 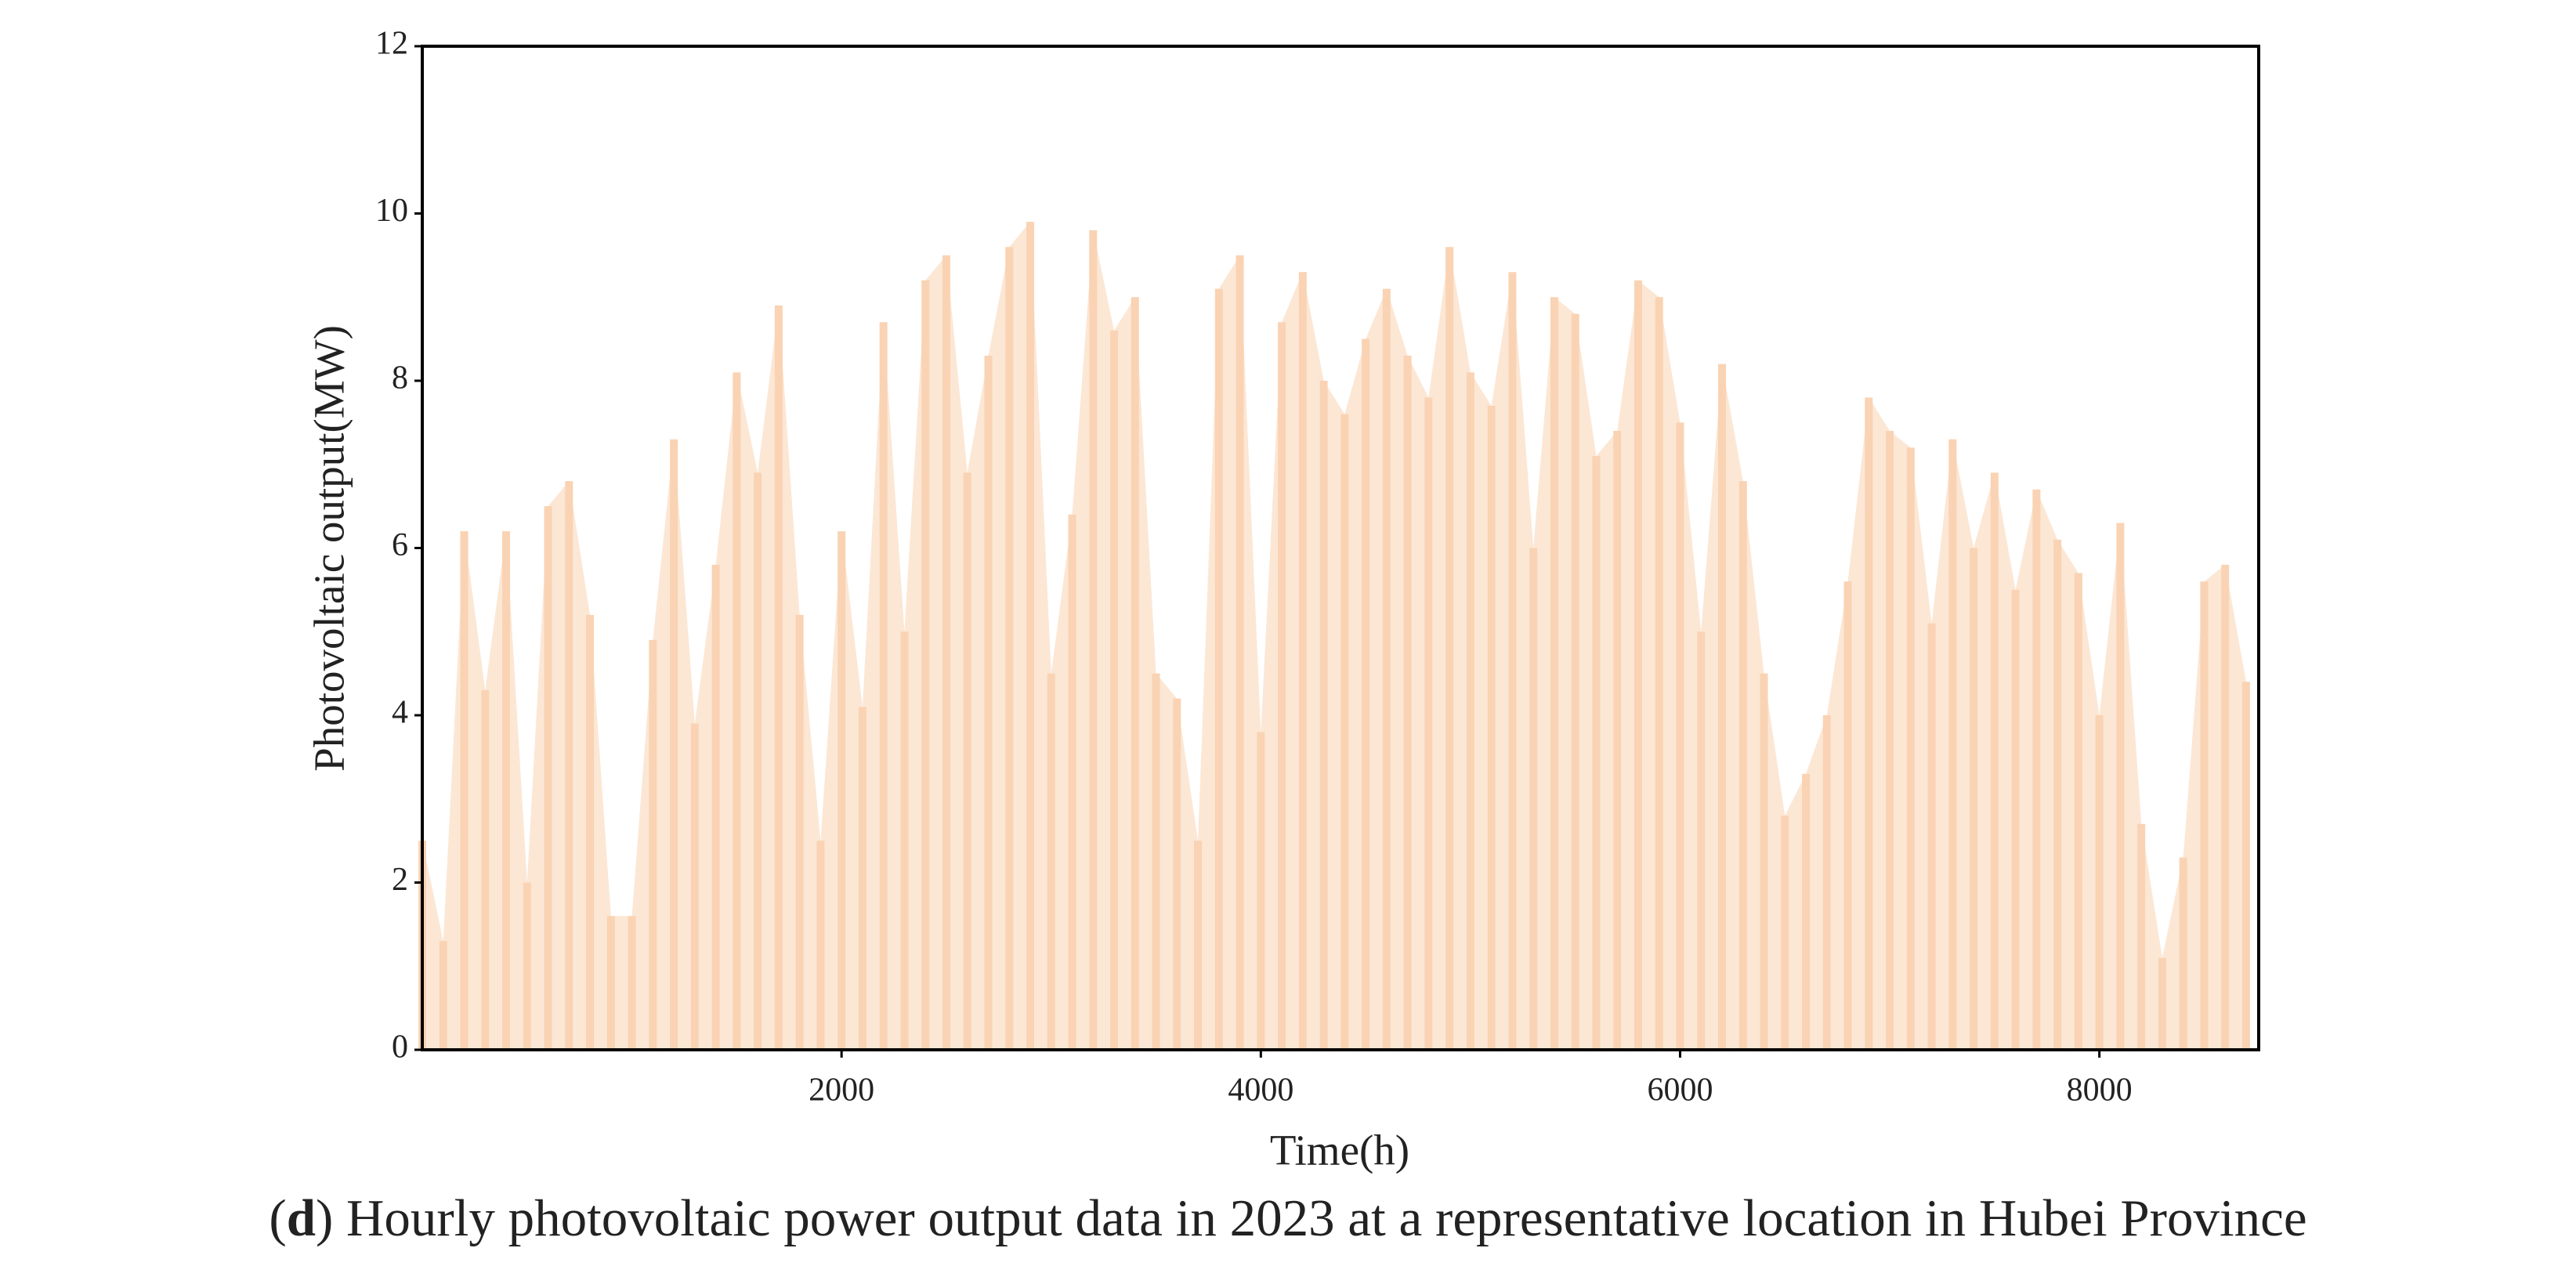 I want to click on x-tick-label: 8000, so click(x=2100, y=1091).